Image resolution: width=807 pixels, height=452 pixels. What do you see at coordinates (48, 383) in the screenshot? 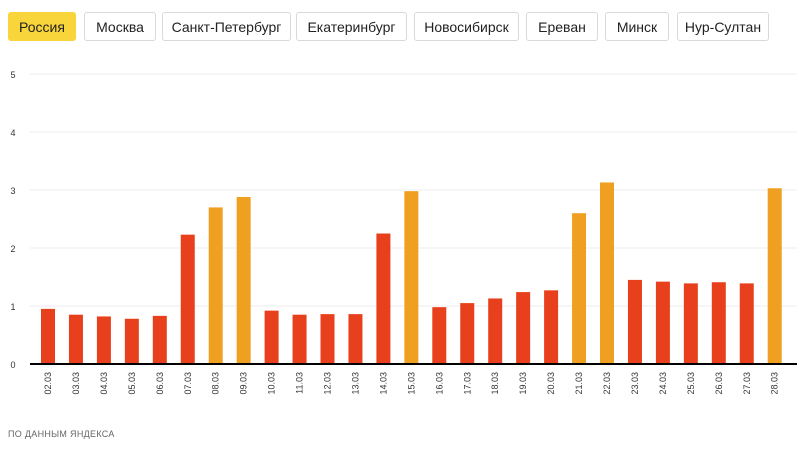
I see `x-tick-label: 02.03` at bounding box center [48, 383].